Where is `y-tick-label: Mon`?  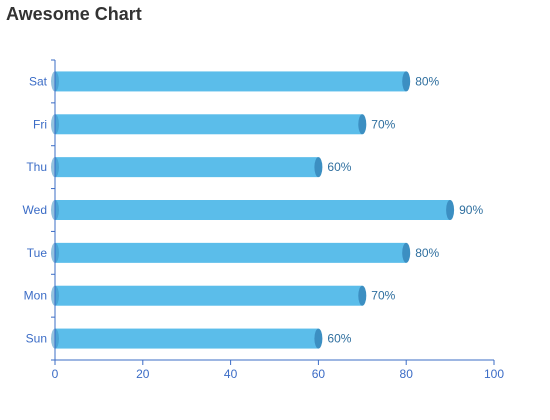 y-tick-label: Mon is located at coordinates (35, 296).